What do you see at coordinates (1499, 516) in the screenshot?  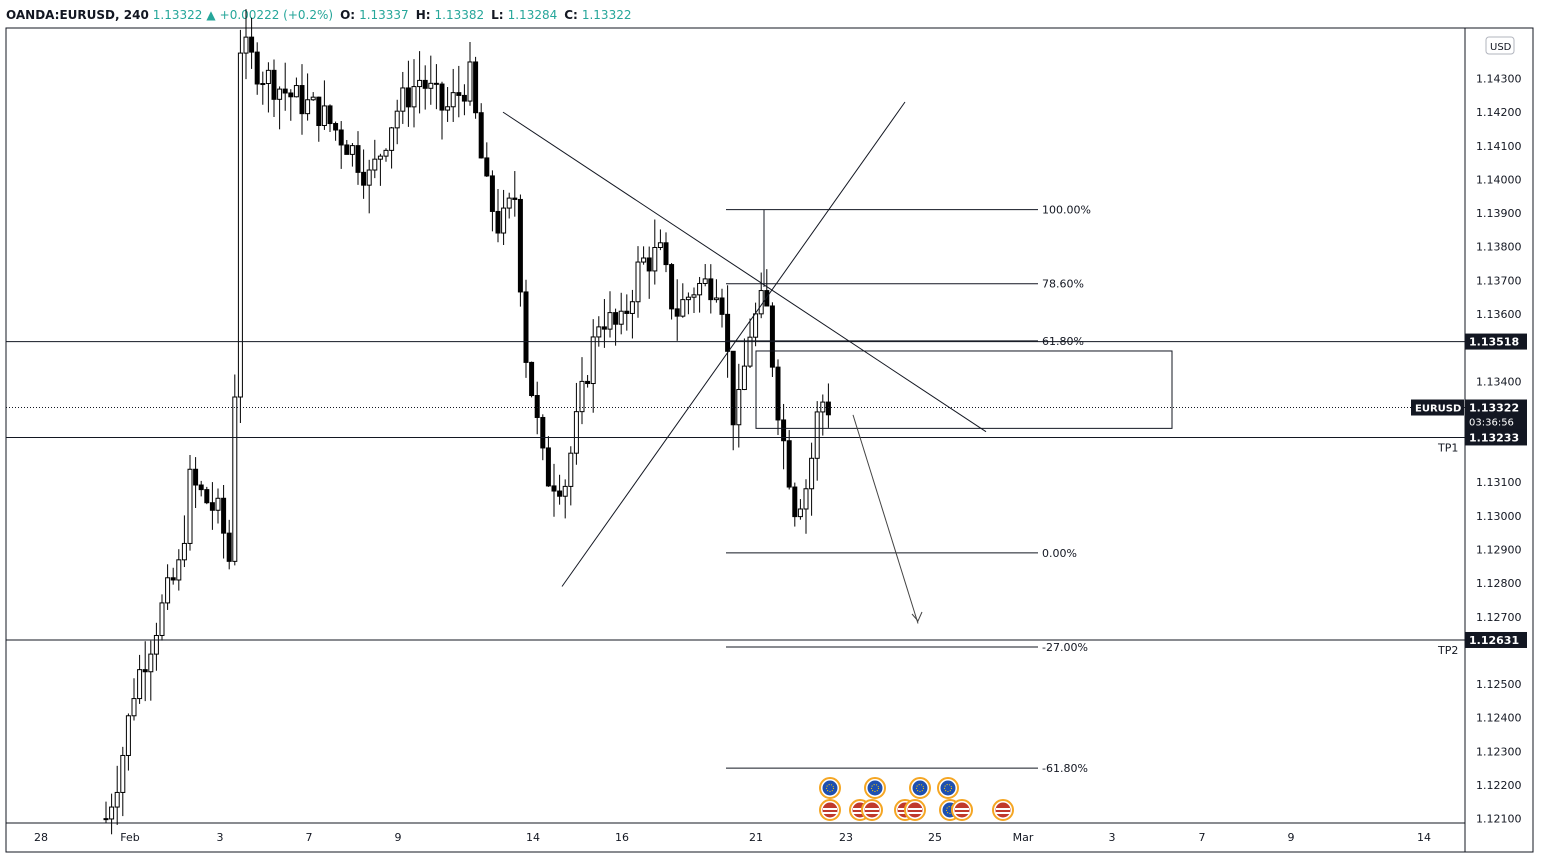 I see `y-tick-label: 1.13000` at bounding box center [1499, 516].